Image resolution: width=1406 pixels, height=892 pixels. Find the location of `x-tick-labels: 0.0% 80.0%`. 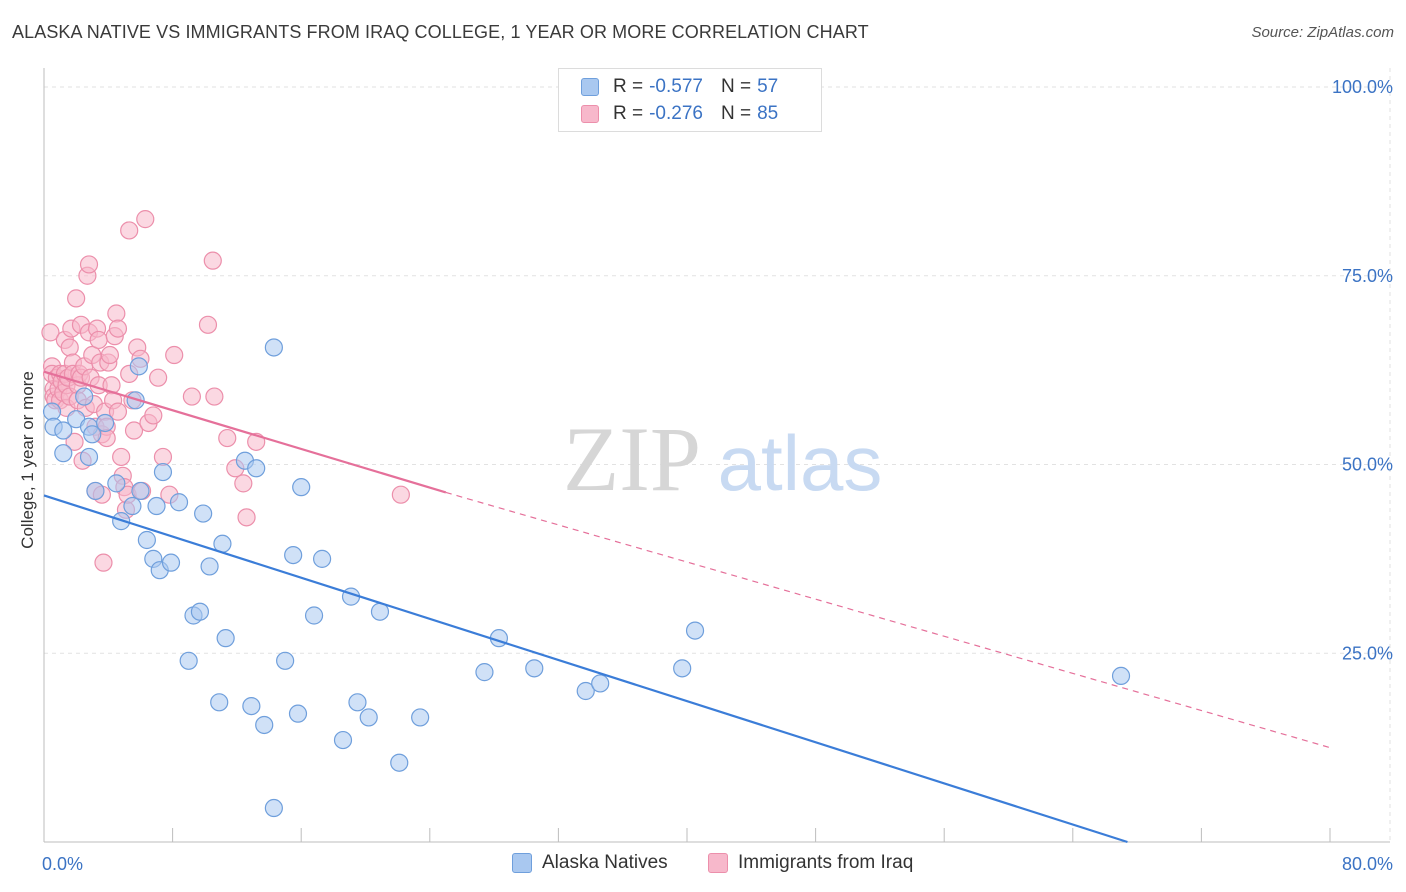

x-tick-labels: 0.0% 80.0% is located at coordinates (717, 864).